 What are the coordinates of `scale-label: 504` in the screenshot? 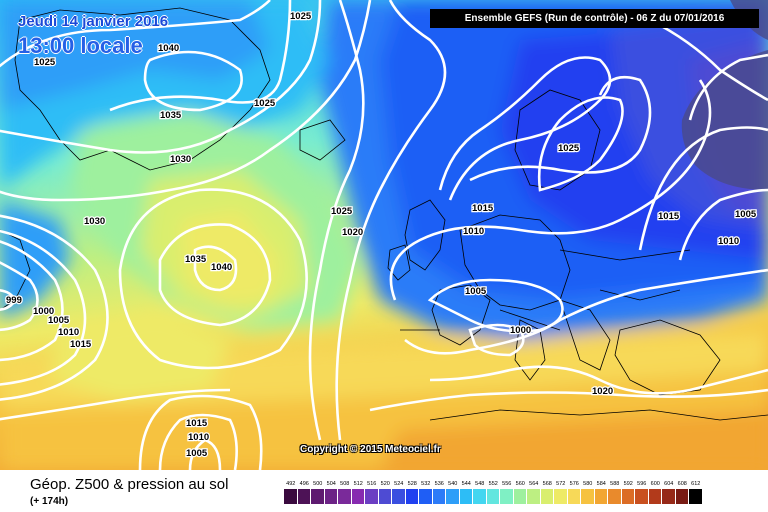 It's located at (331, 484).